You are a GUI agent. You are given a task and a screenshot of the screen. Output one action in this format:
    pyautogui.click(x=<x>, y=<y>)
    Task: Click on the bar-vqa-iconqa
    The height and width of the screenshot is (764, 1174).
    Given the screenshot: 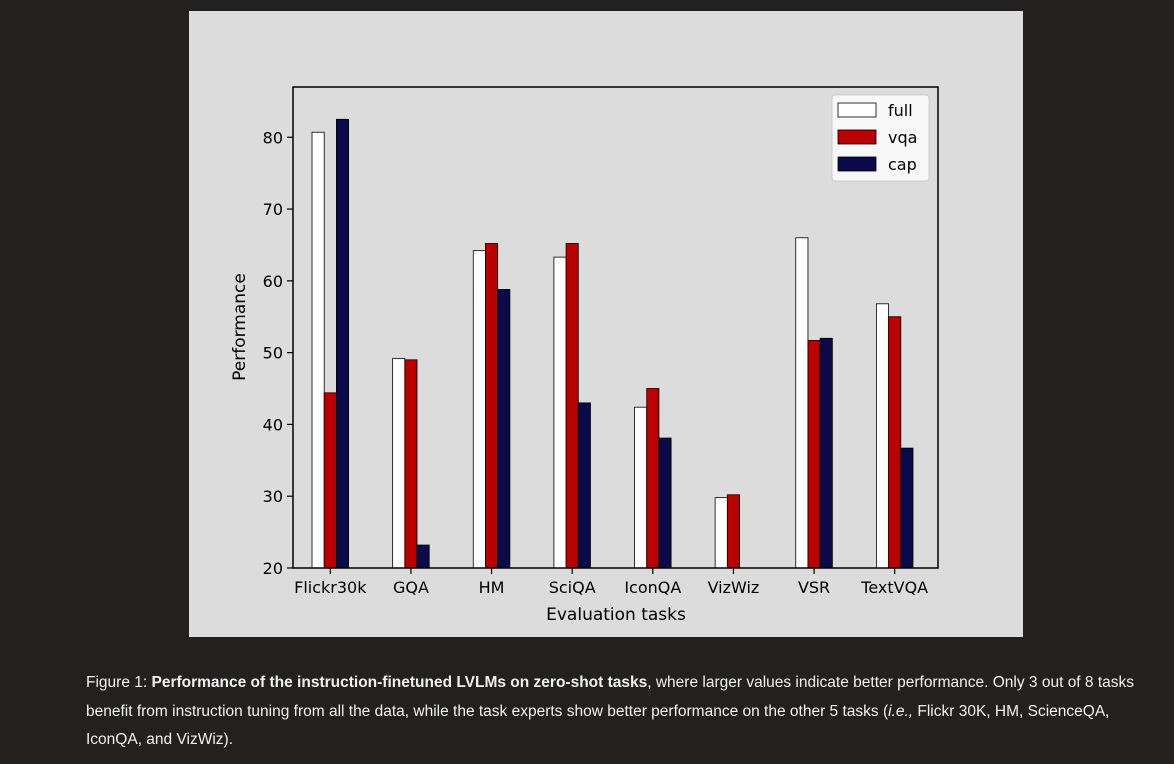 What is the action you would take?
    pyautogui.click(x=653, y=478)
    